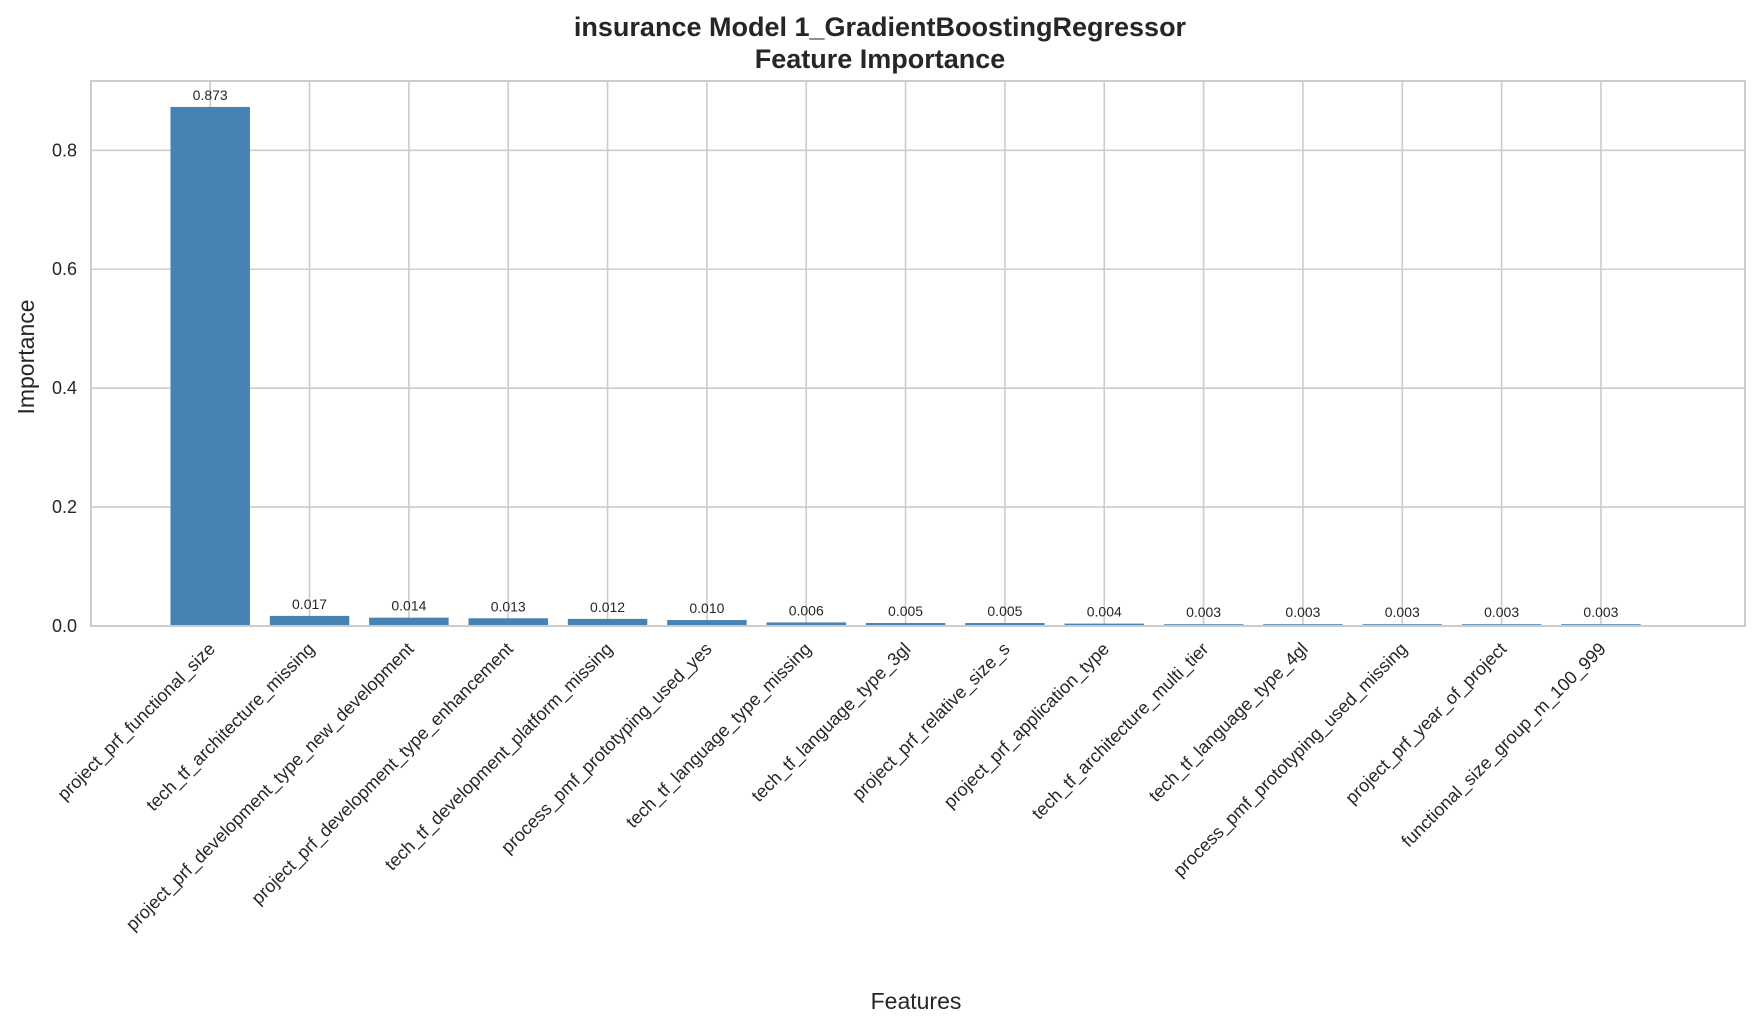 The image size is (1758, 1028). What do you see at coordinates (931, 722) in the screenshot?
I see `x-tick-label: project_prf_relative_size_s` at bounding box center [931, 722].